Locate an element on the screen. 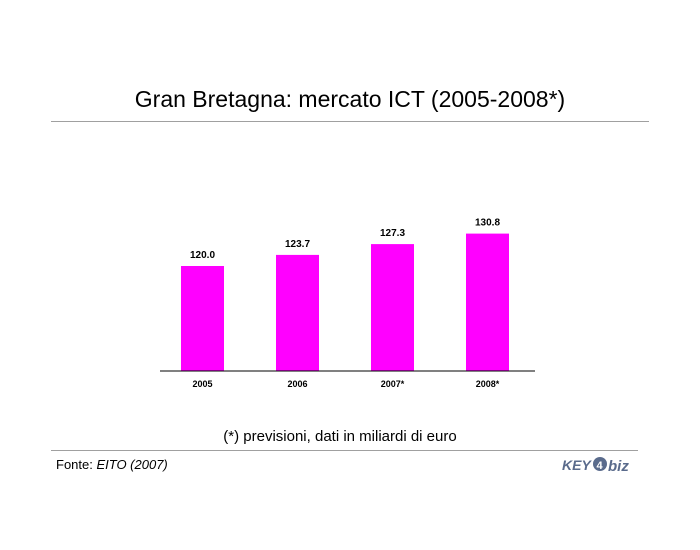 The image size is (700, 550). logo-text-biz: biz is located at coordinates (618, 466).